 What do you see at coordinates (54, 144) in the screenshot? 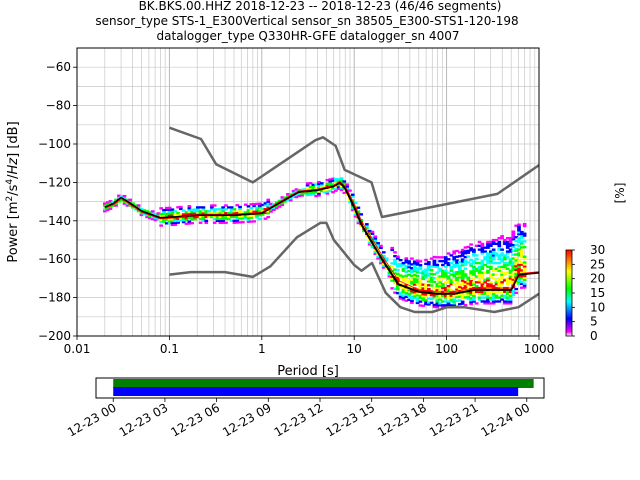
I see `y-tick-label: −100` at bounding box center [54, 144].